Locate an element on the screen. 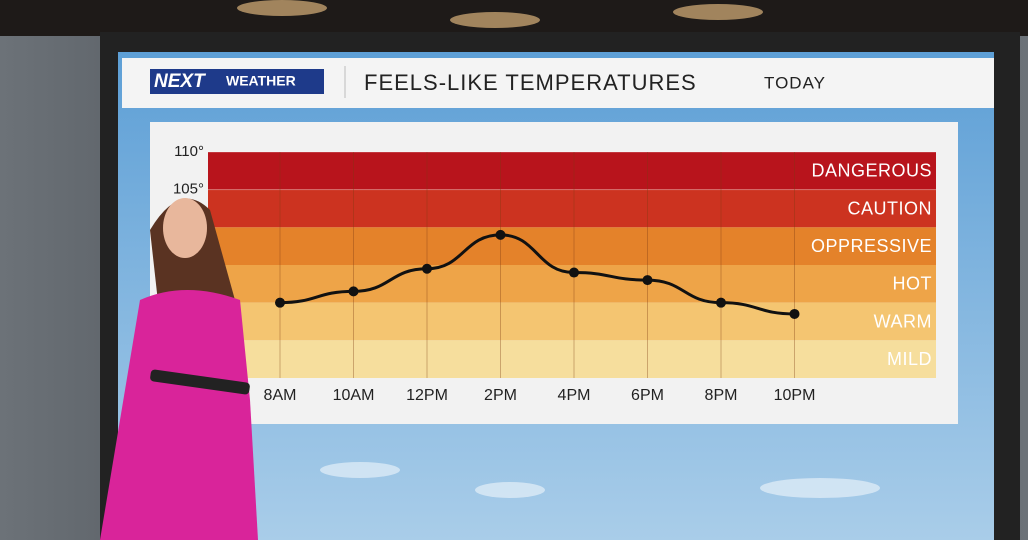  band-label: MILD is located at coordinates (909, 359).